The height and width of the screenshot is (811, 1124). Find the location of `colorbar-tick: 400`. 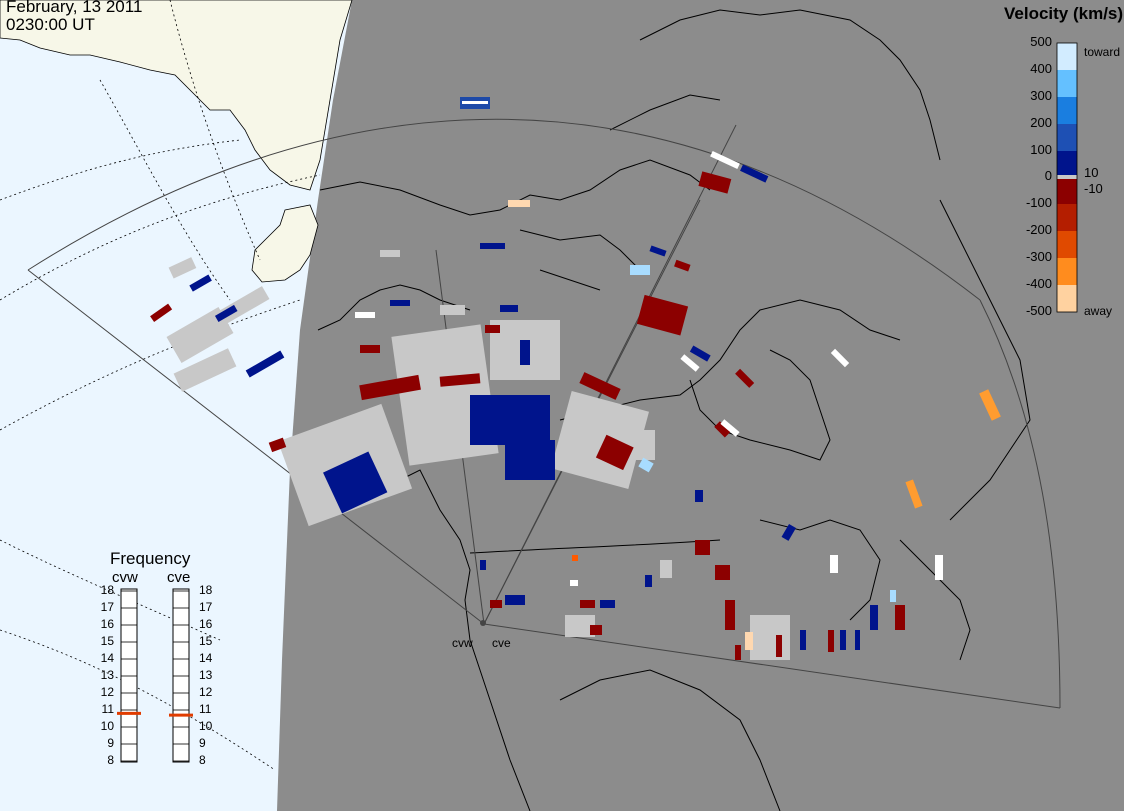

colorbar-tick: 400 is located at coordinates (1041, 68).